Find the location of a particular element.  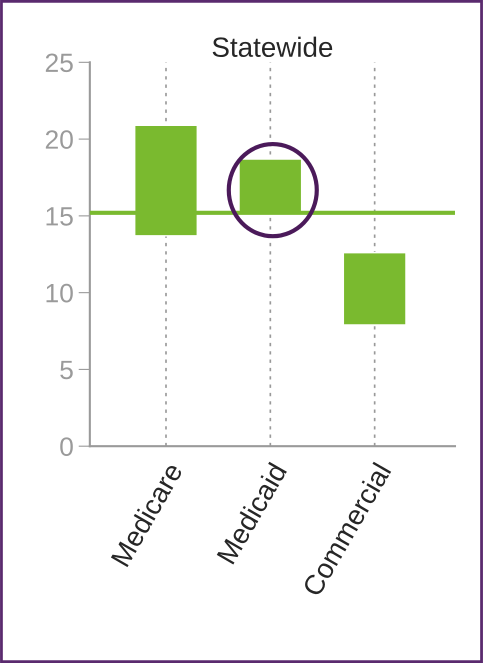

y-tick-label: 5 is located at coordinates (66, 370).